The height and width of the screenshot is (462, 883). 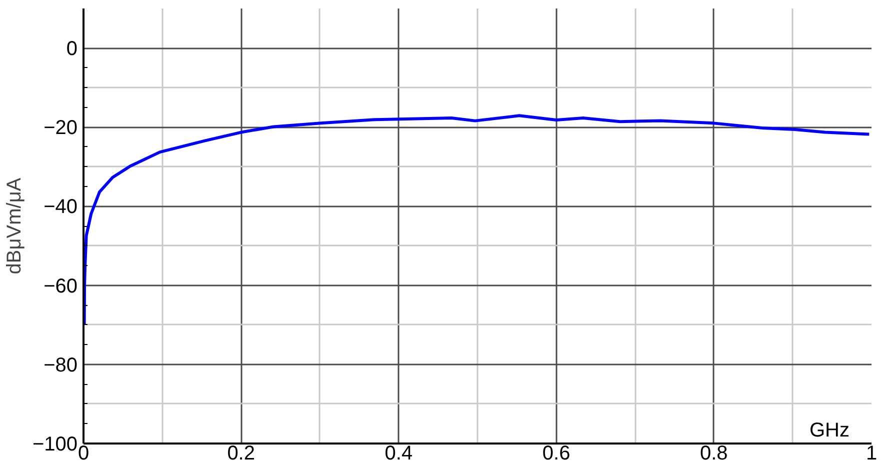 What do you see at coordinates (55, 445) in the screenshot?
I see `y-tick-label: −100` at bounding box center [55, 445].